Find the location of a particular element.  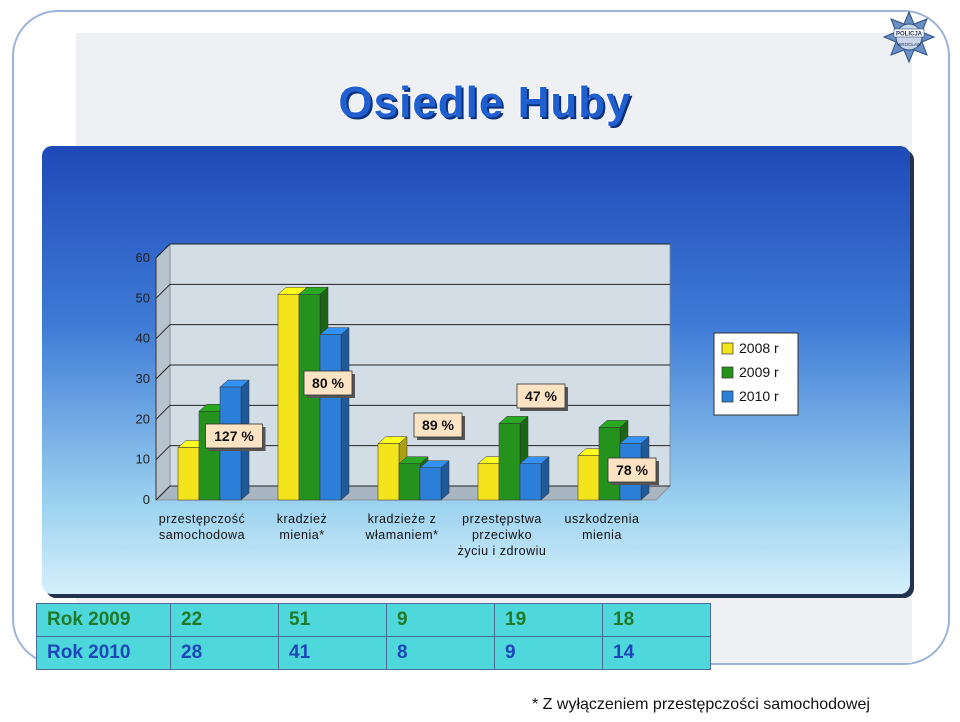

x-category-label: mienia is located at coordinates (602, 535).